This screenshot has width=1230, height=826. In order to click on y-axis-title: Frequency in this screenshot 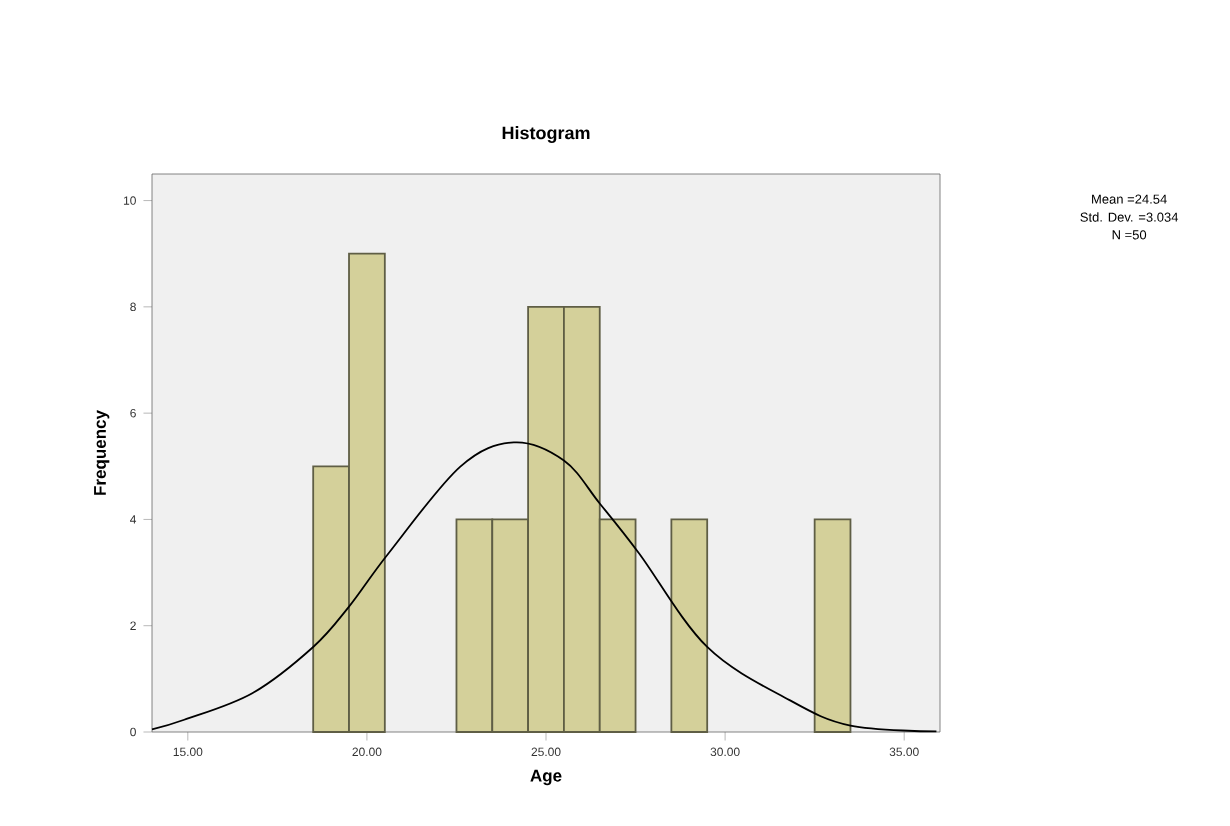, I will do `click(102, 452)`.